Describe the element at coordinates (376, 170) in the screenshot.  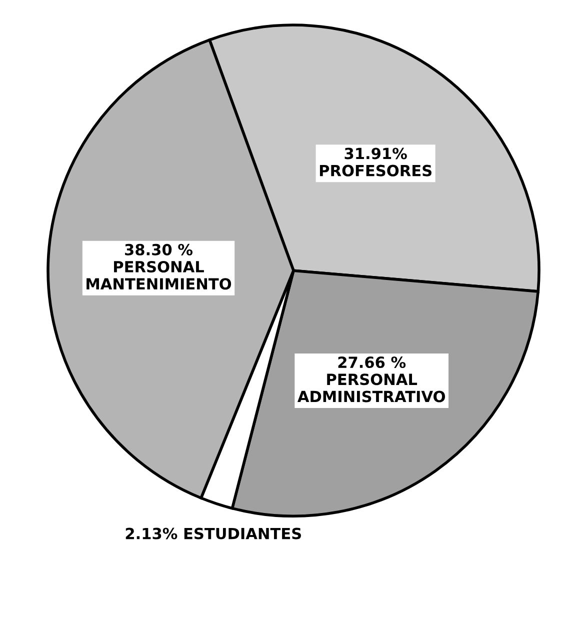
I see `slice-label: PROFESORES` at that location.